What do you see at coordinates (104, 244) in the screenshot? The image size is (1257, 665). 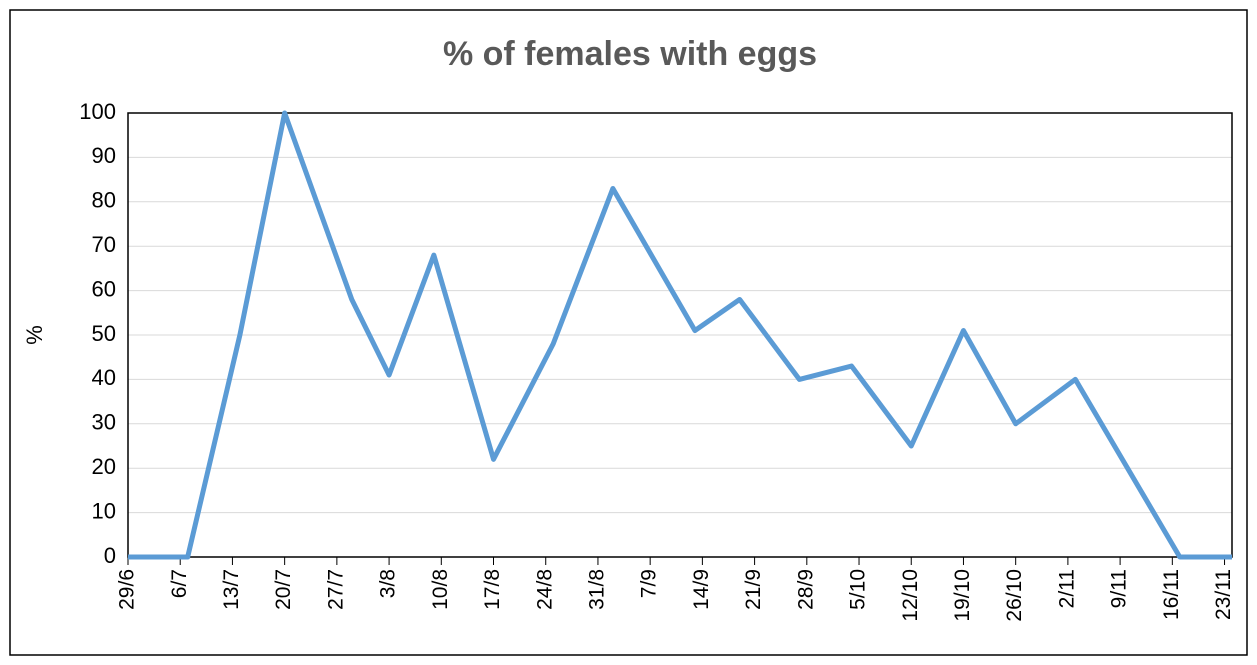 I see `y-tick-label: 70` at bounding box center [104, 244].